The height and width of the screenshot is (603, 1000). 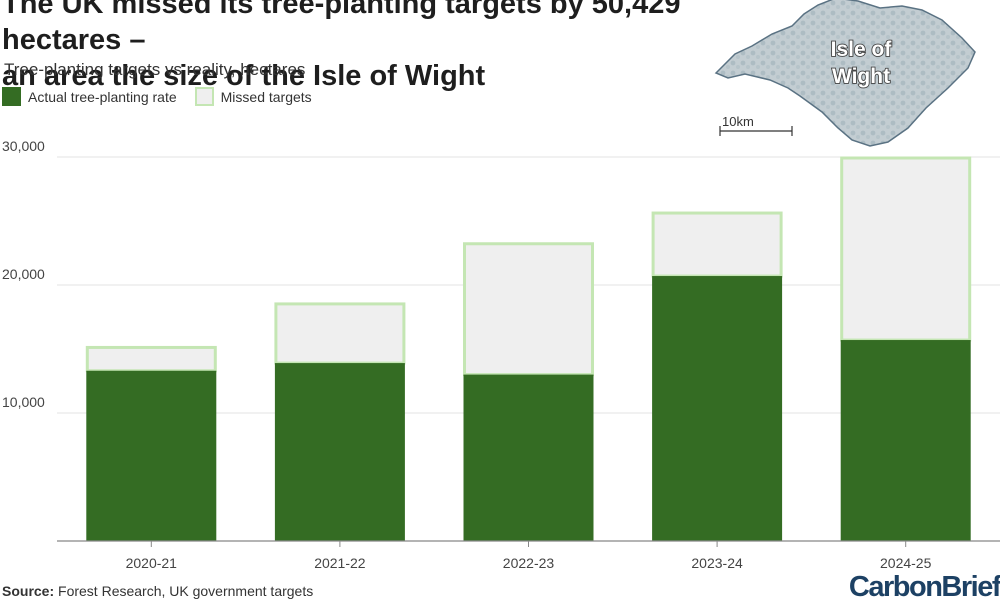 What do you see at coordinates (924, 587) in the screenshot?
I see `carbon-brief-logo: CarbonBrief` at bounding box center [924, 587].